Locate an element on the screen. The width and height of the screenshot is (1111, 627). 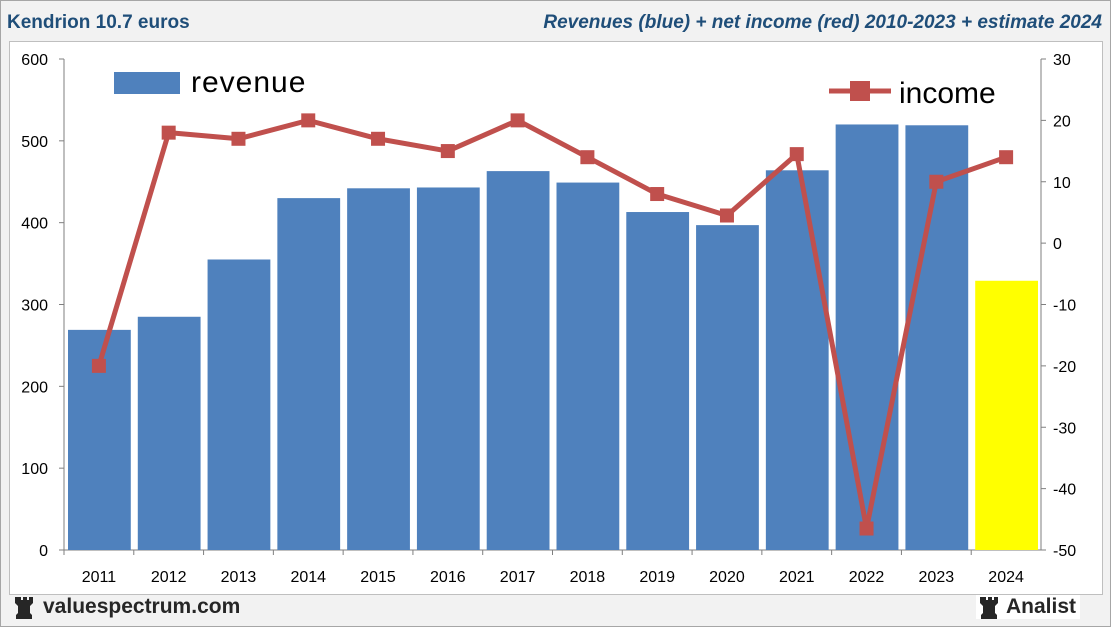
company-title: Kendrion 10.7 euros is located at coordinates (98, 22).